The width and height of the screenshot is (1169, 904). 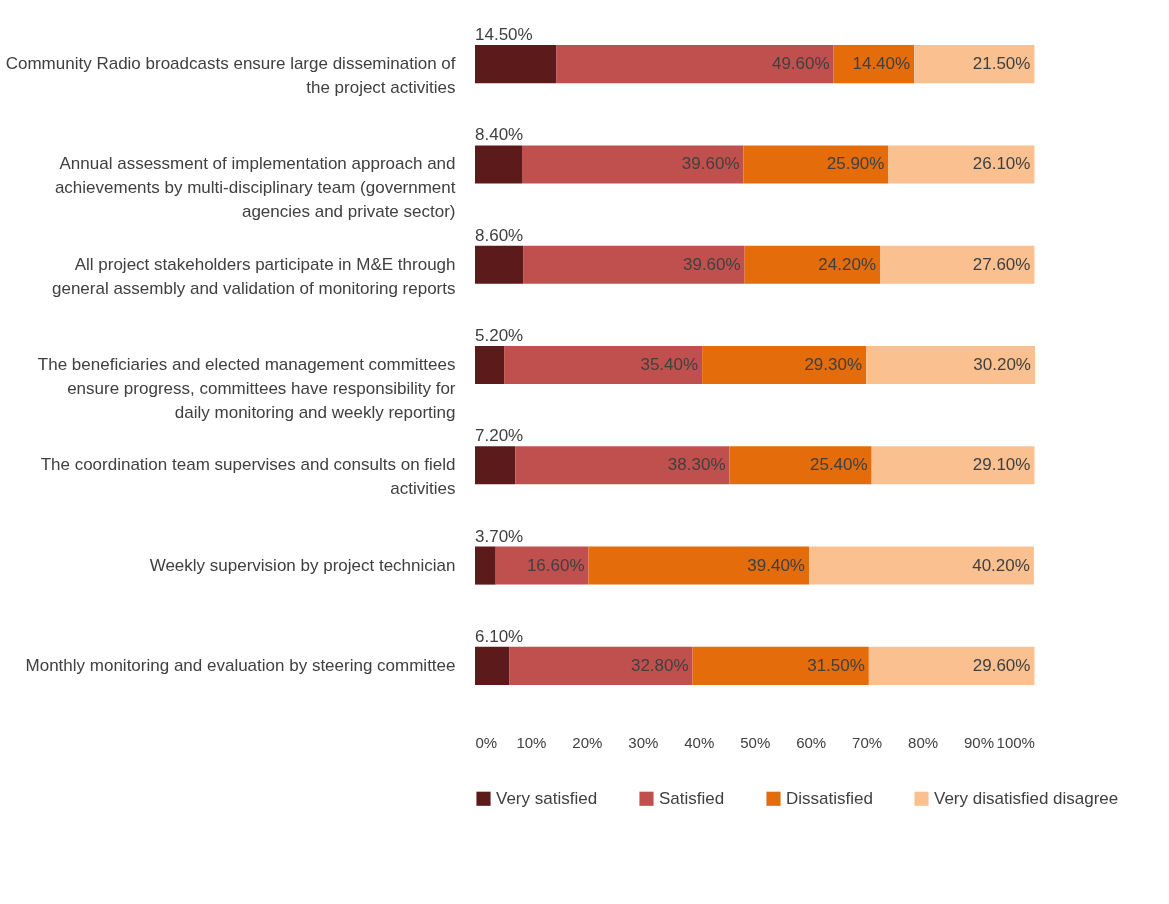 I want to click on y-tick-label: The coordination team supervises and consults on field activities, so click(x=248, y=477).